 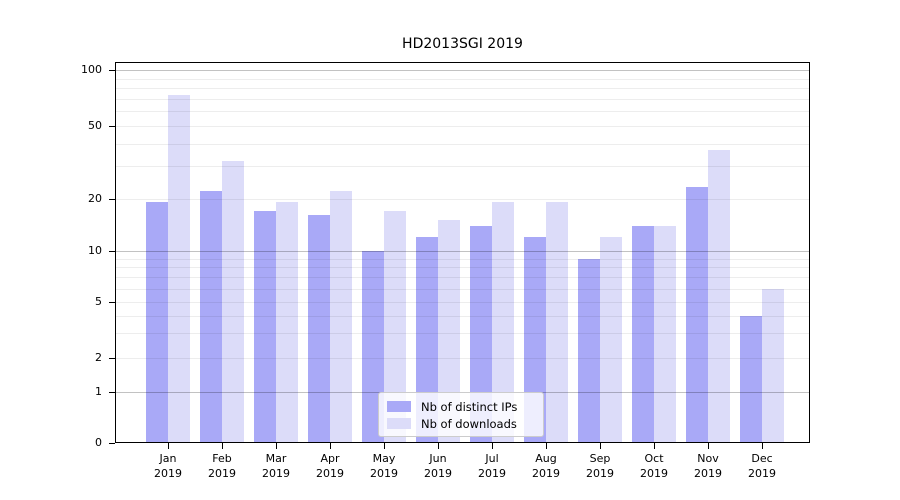 What do you see at coordinates (546, 466) in the screenshot?
I see `x-tick-label: Aug 2019` at bounding box center [546, 466].